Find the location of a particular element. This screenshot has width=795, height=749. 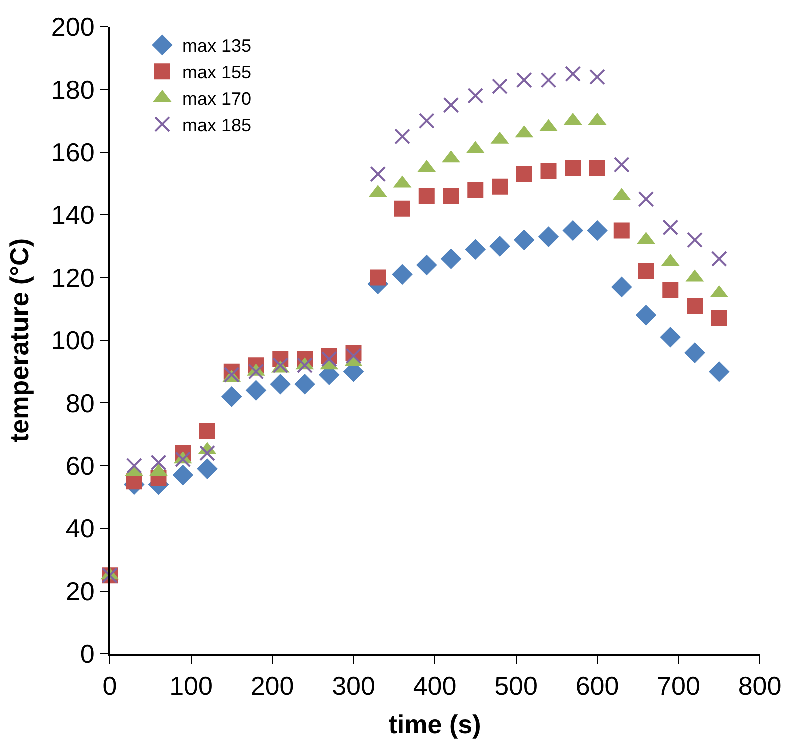

y-tick-label: 100 is located at coordinates (73, 341).